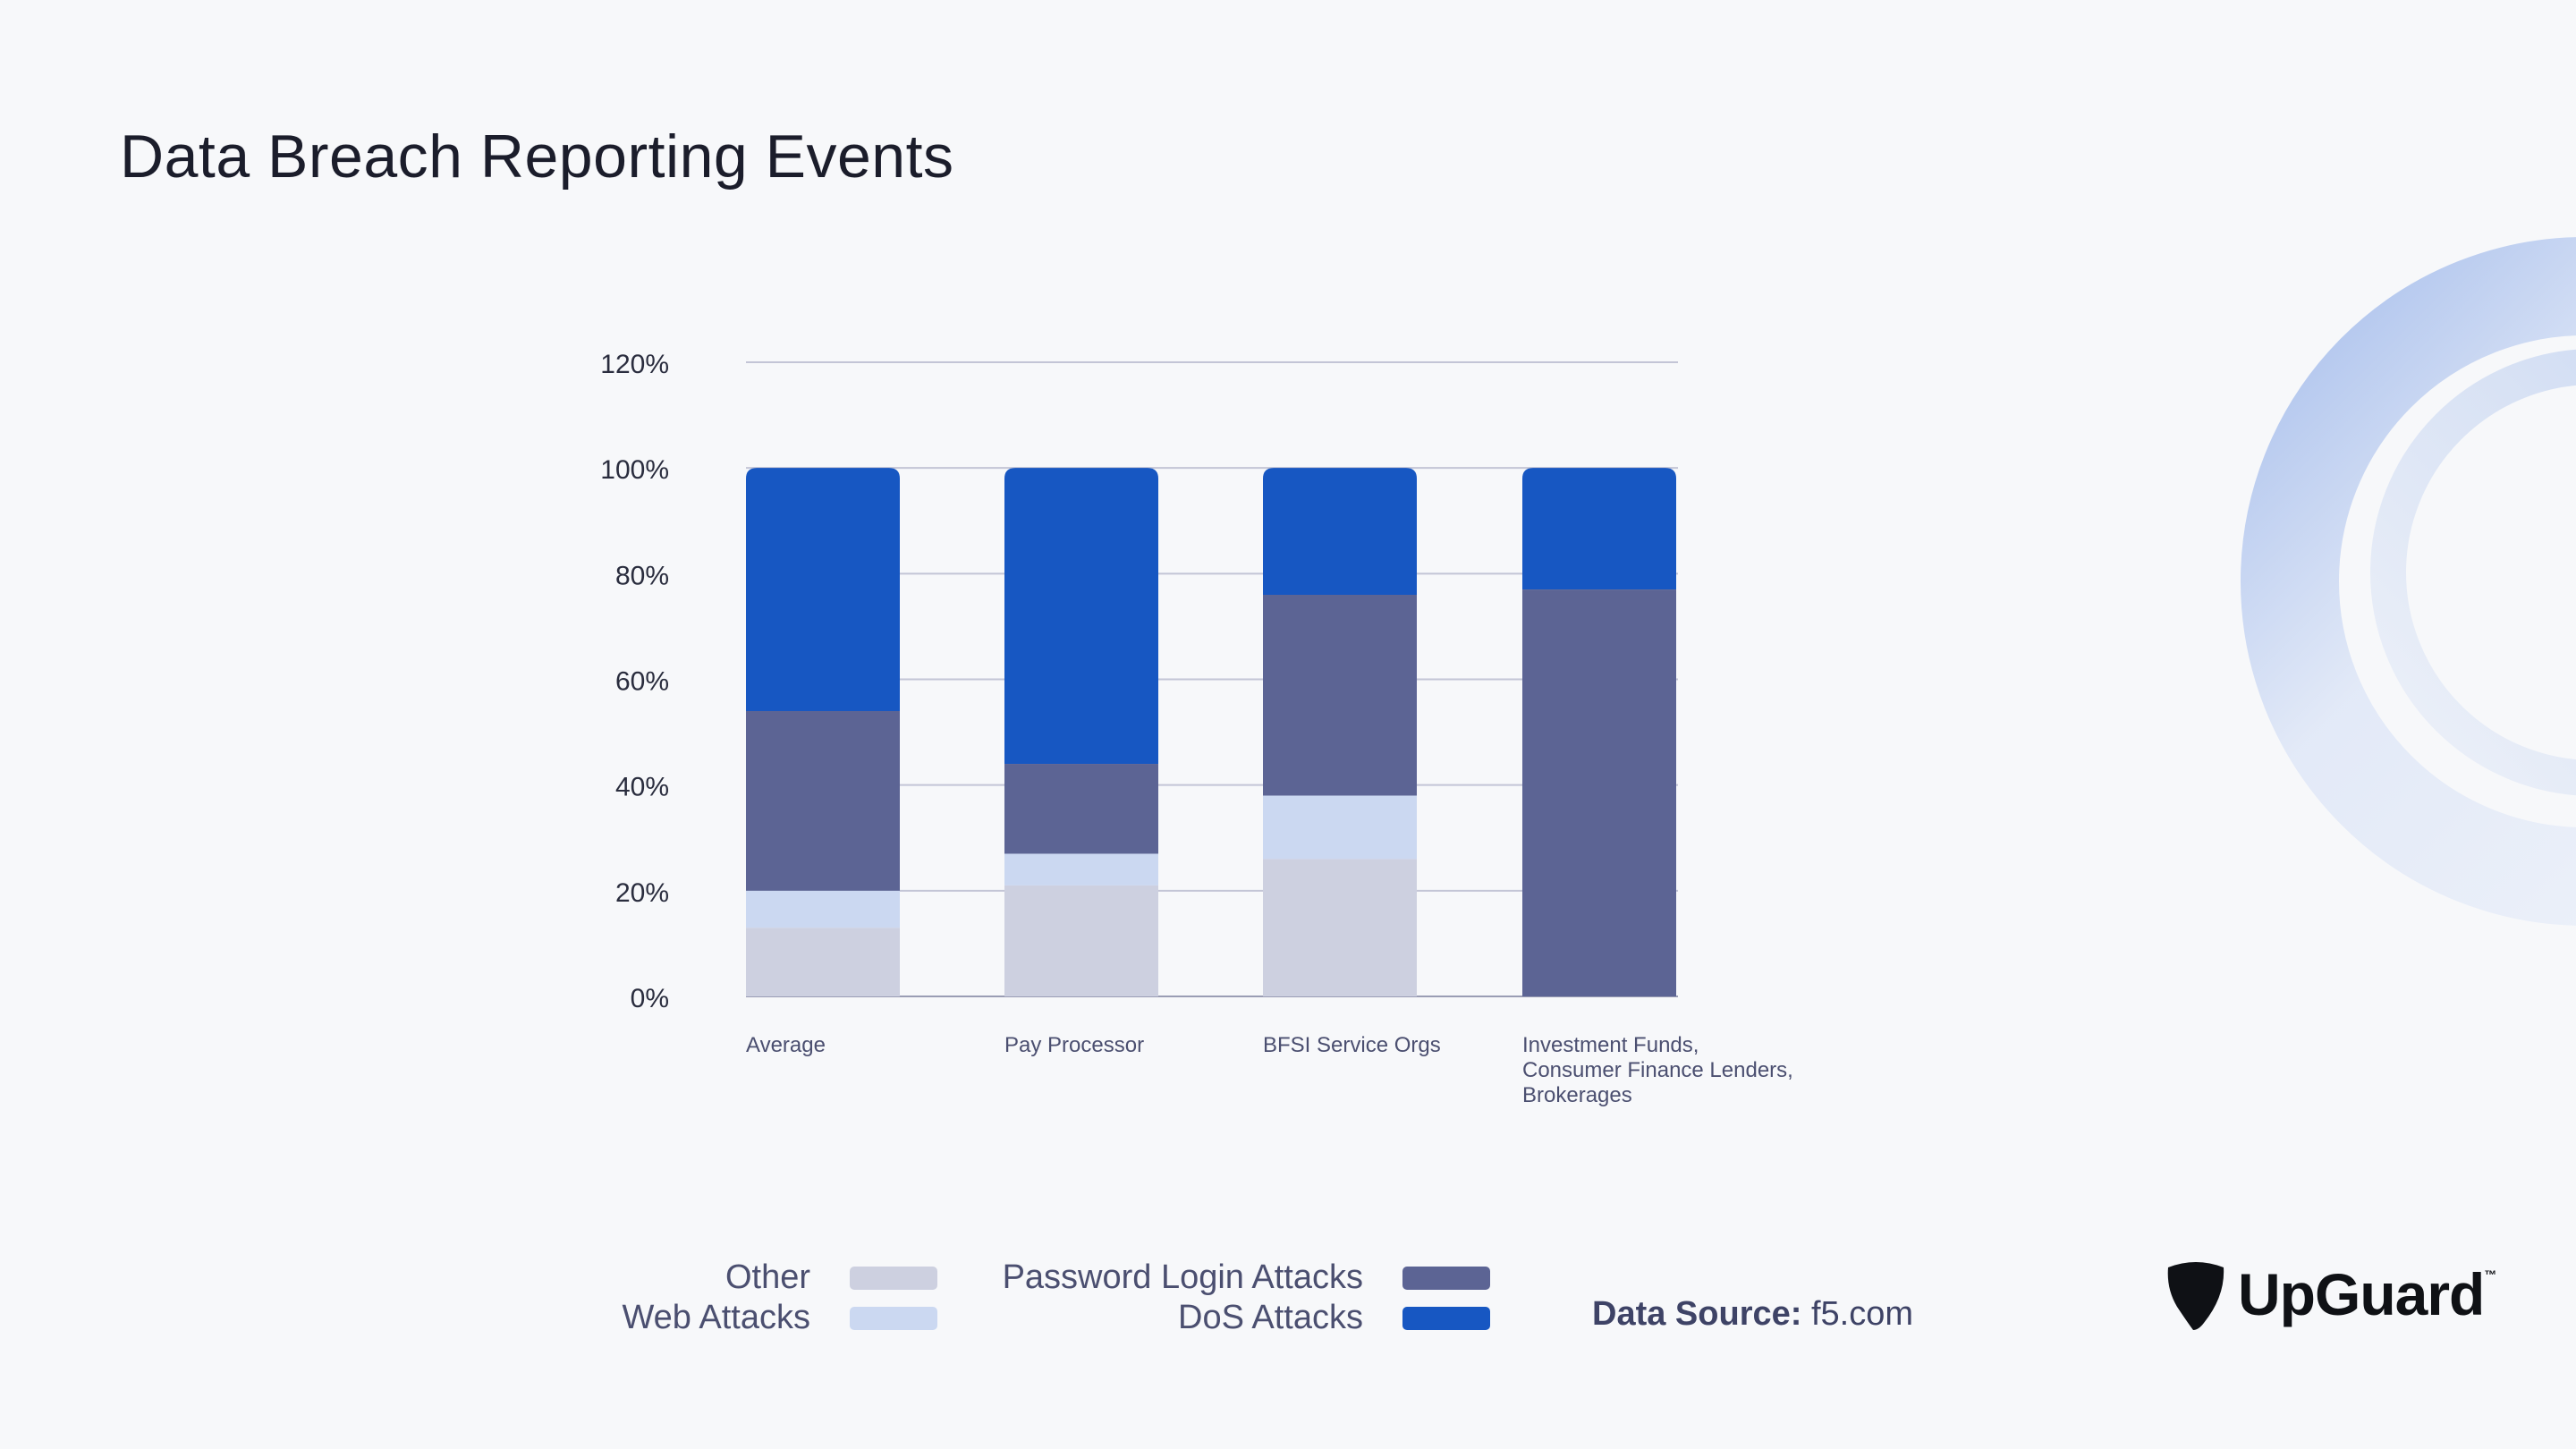 The height and width of the screenshot is (1449, 2576). Describe the element at coordinates (1446, 1278) in the screenshot. I see `legend-swatch-password-login-attacks` at that location.